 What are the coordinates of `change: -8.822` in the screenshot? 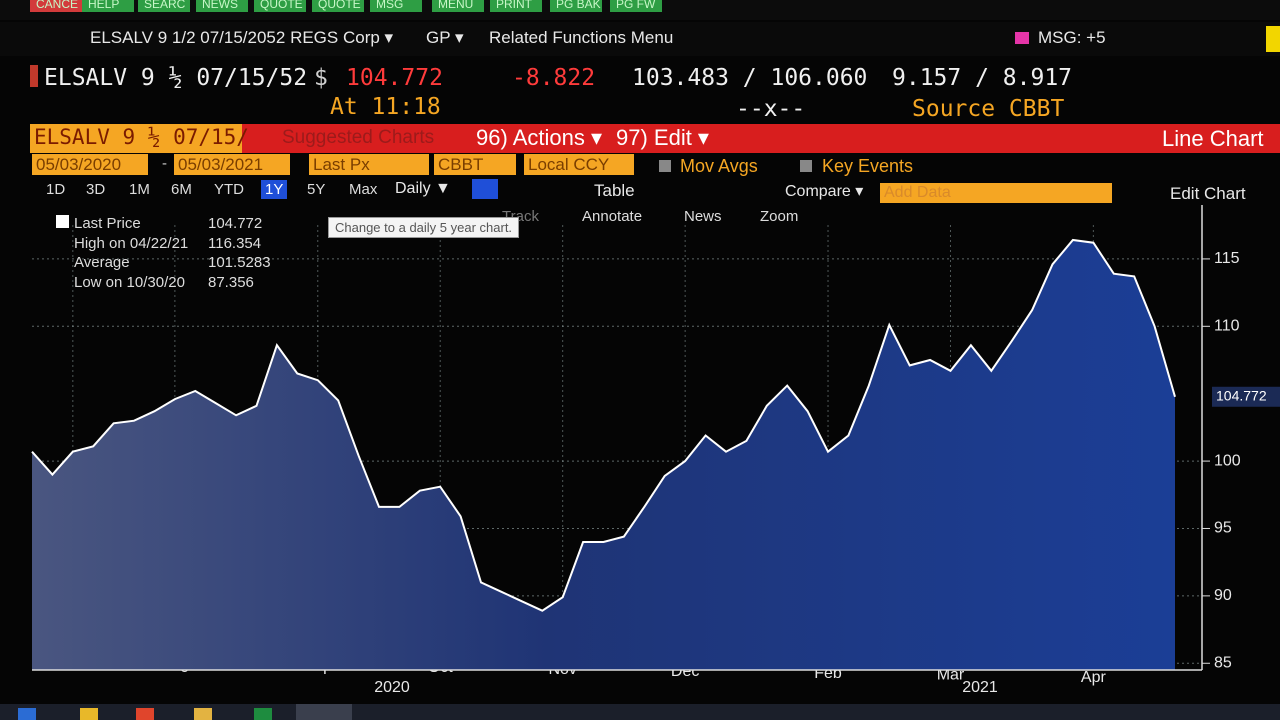 It's located at (554, 78).